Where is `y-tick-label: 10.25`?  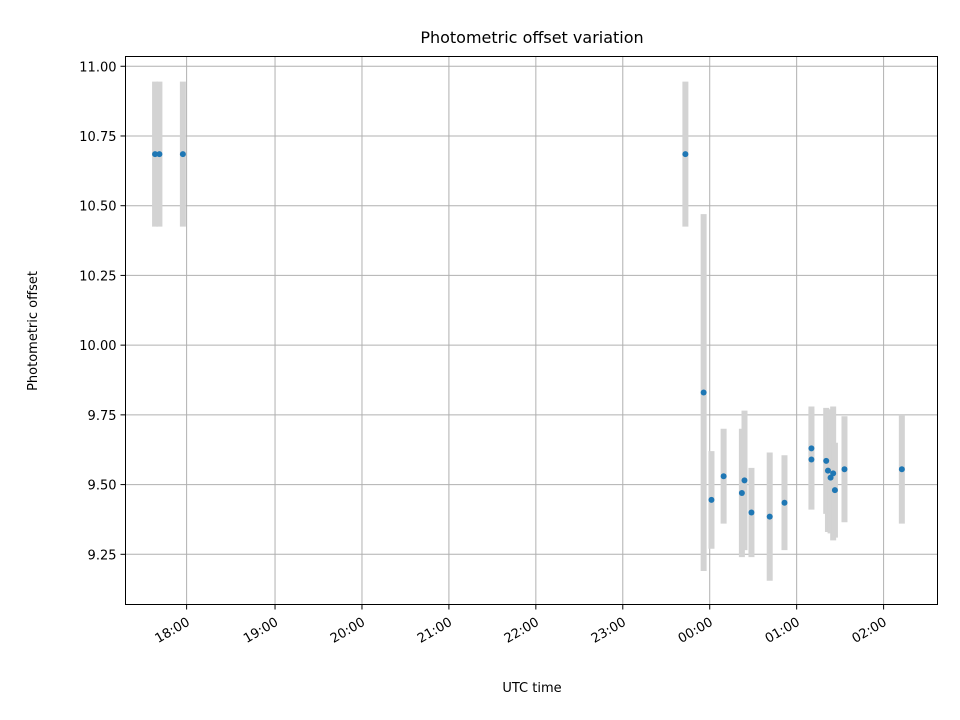
y-tick-label: 10.25 is located at coordinates (97, 276).